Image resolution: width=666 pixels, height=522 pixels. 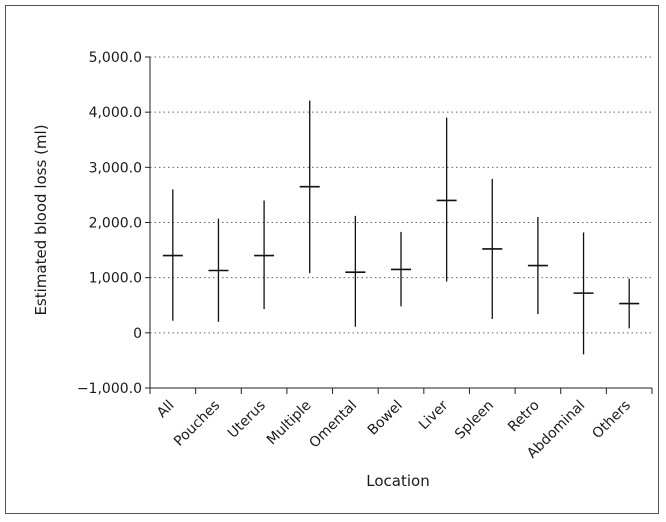 I want to click on y-tick-label: −1,000.0, so click(x=109, y=389).